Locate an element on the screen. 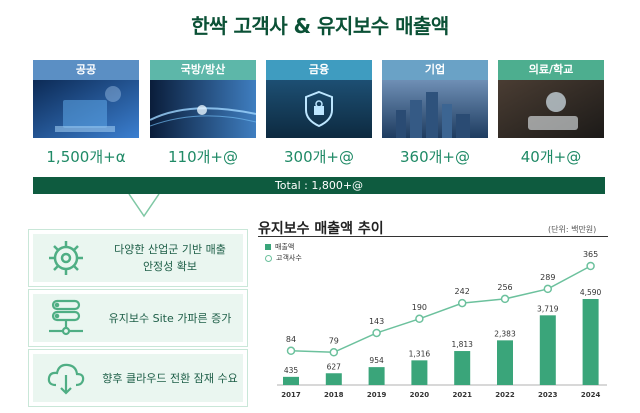 The height and width of the screenshot is (413, 640). category-count: 300개+@ is located at coordinates (319, 157).